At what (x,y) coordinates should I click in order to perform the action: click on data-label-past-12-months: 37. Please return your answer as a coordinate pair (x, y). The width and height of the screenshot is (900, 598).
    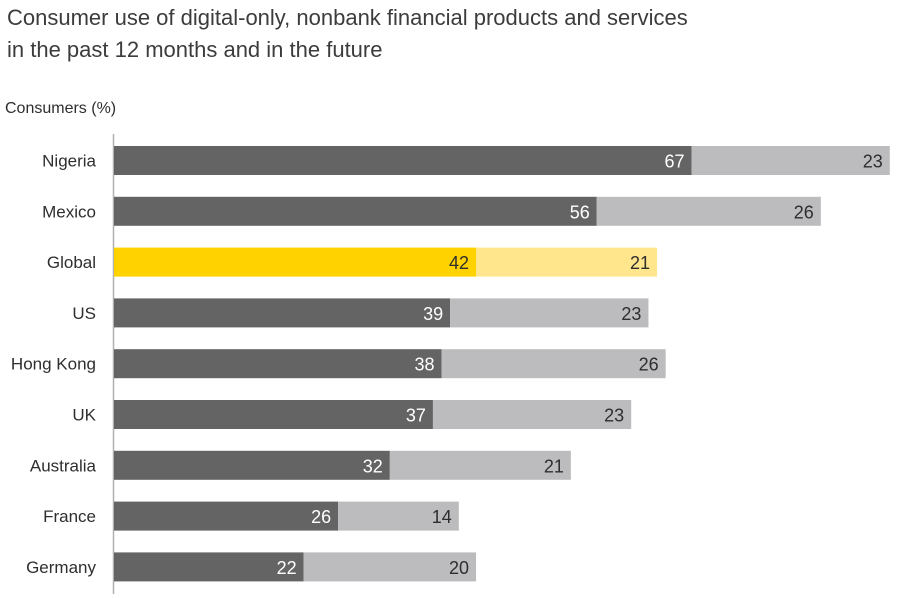
    Looking at the image, I should click on (416, 416).